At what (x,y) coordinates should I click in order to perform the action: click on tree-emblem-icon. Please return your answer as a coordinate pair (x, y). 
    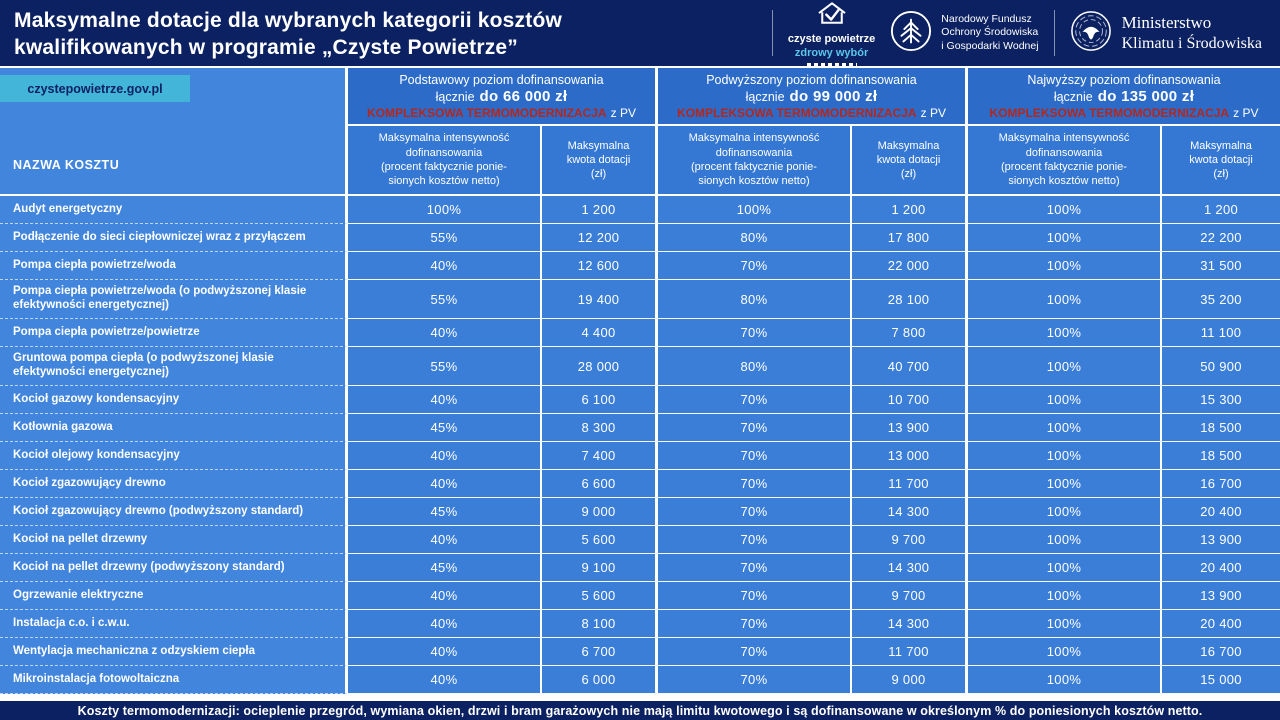
    Looking at the image, I should click on (911, 33).